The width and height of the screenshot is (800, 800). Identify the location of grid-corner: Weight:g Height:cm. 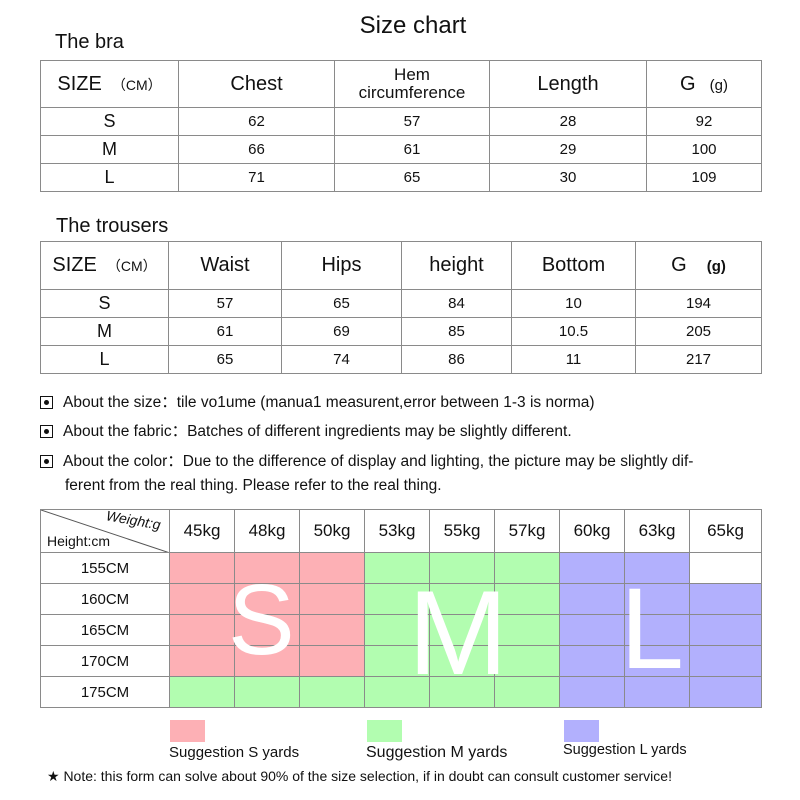
(105, 531).